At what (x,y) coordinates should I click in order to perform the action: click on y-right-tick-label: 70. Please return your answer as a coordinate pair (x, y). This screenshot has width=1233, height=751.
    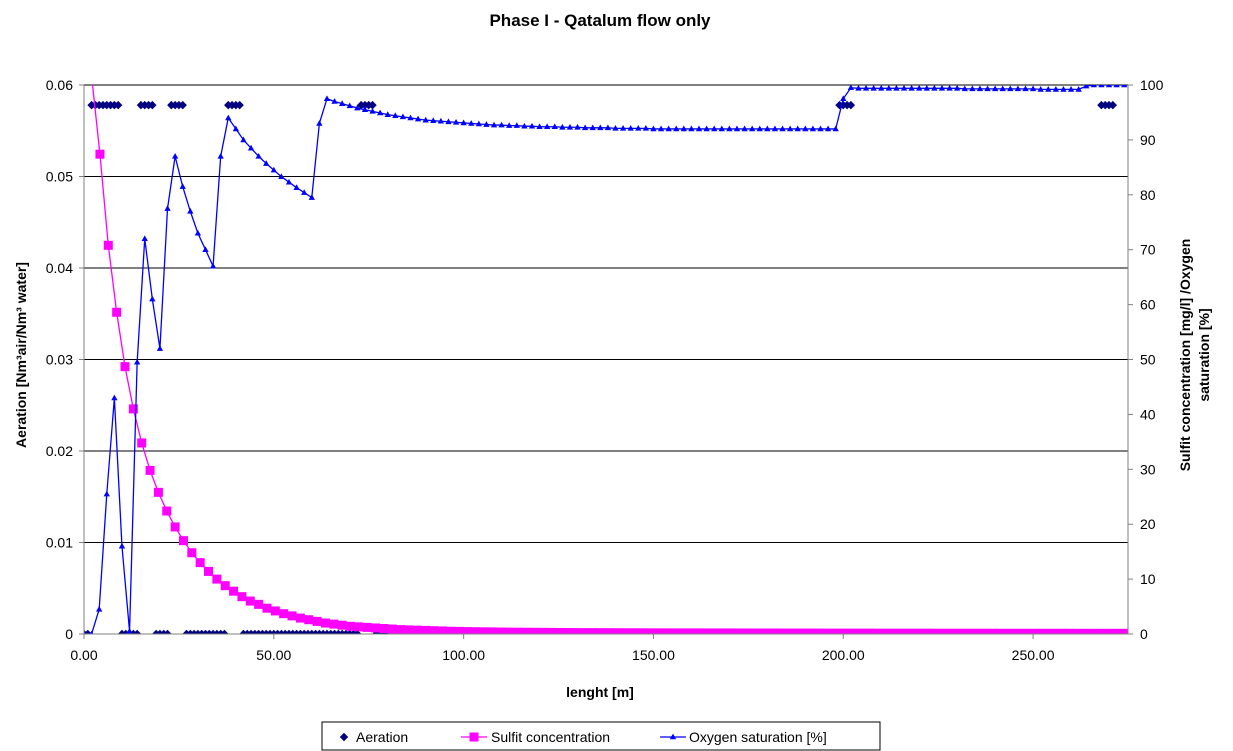
    Looking at the image, I should click on (1148, 250).